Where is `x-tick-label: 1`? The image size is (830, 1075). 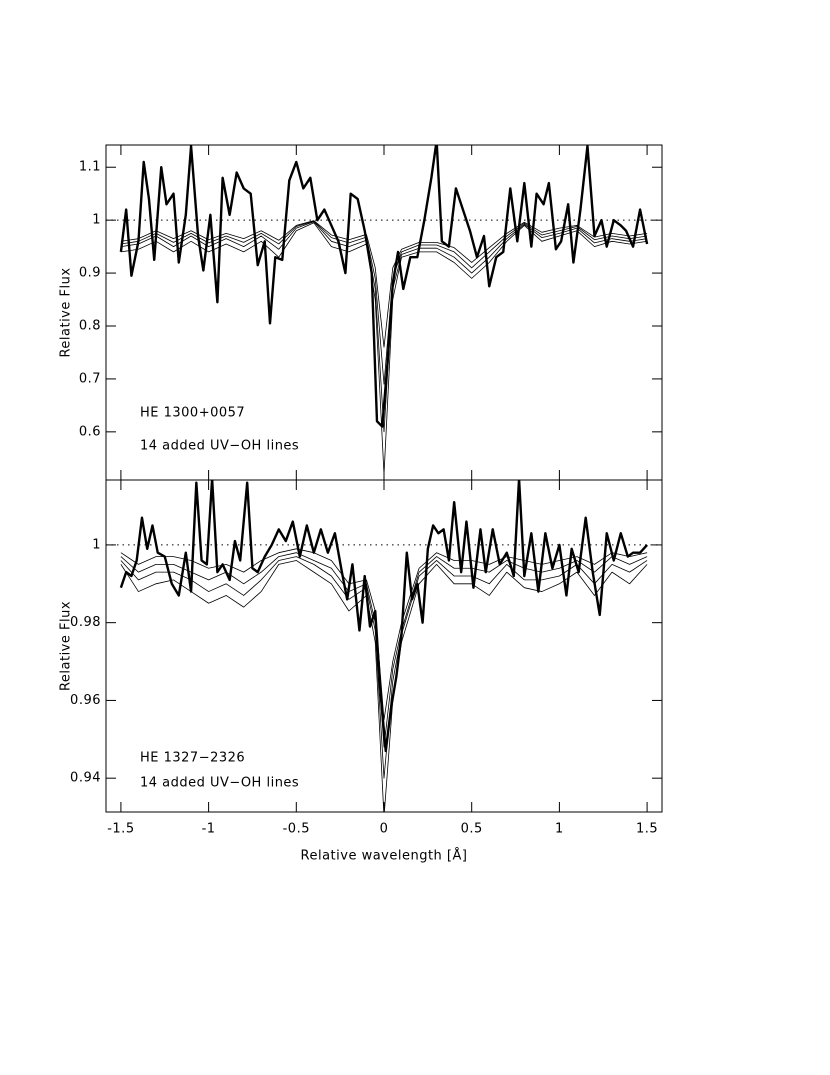
x-tick-label: 1 is located at coordinates (559, 829).